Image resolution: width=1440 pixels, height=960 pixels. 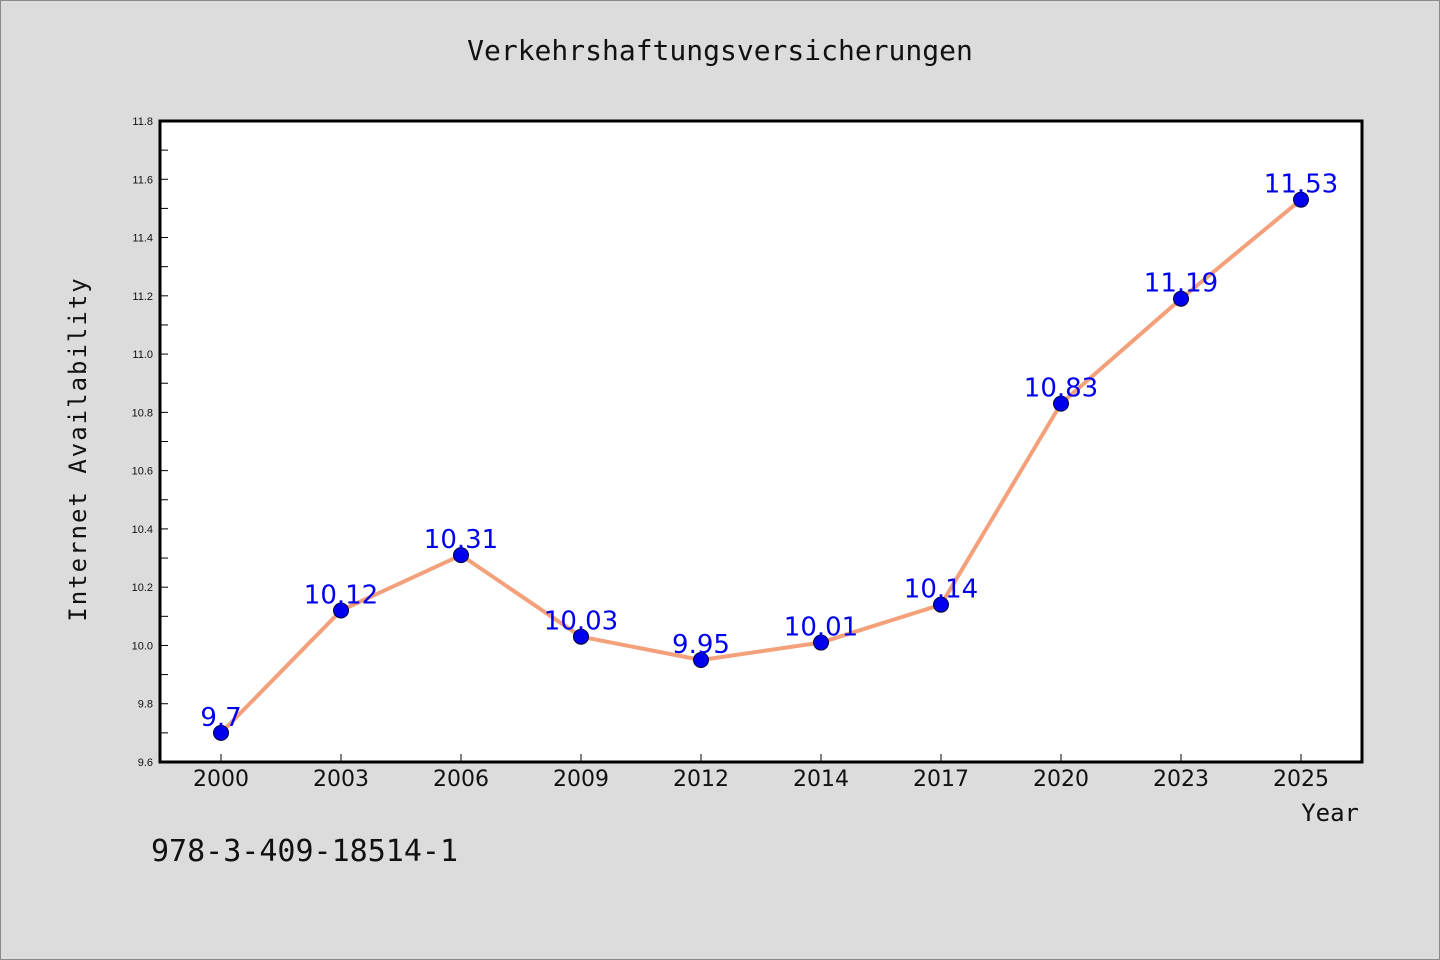 I want to click on data-label: 10.31, so click(x=461, y=540).